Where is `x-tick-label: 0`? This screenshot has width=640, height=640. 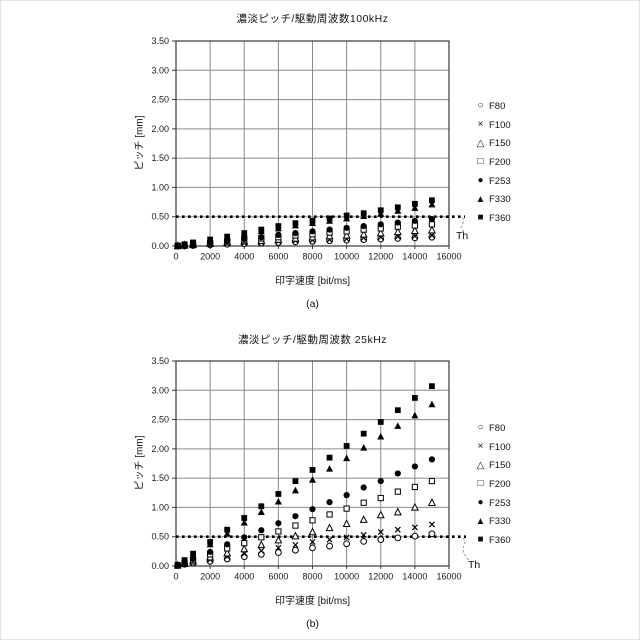
x-tick-label: 0 is located at coordinates (175, 257).